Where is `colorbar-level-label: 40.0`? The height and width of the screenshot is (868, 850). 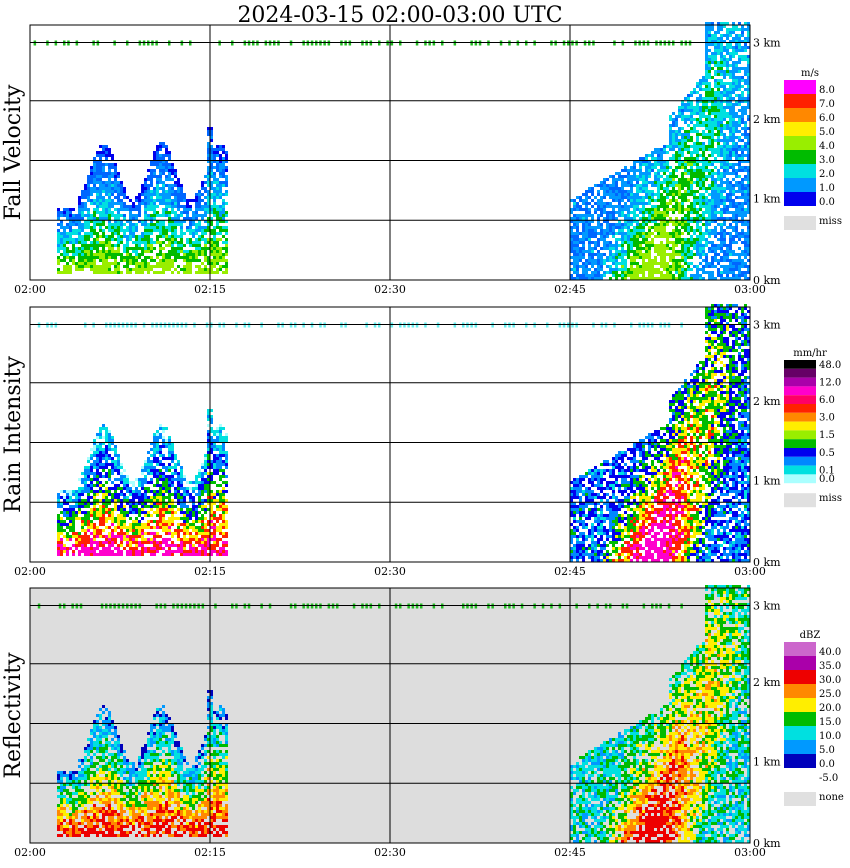 colorbar-level-label: 40.0 is located at coordinates (830, 652).